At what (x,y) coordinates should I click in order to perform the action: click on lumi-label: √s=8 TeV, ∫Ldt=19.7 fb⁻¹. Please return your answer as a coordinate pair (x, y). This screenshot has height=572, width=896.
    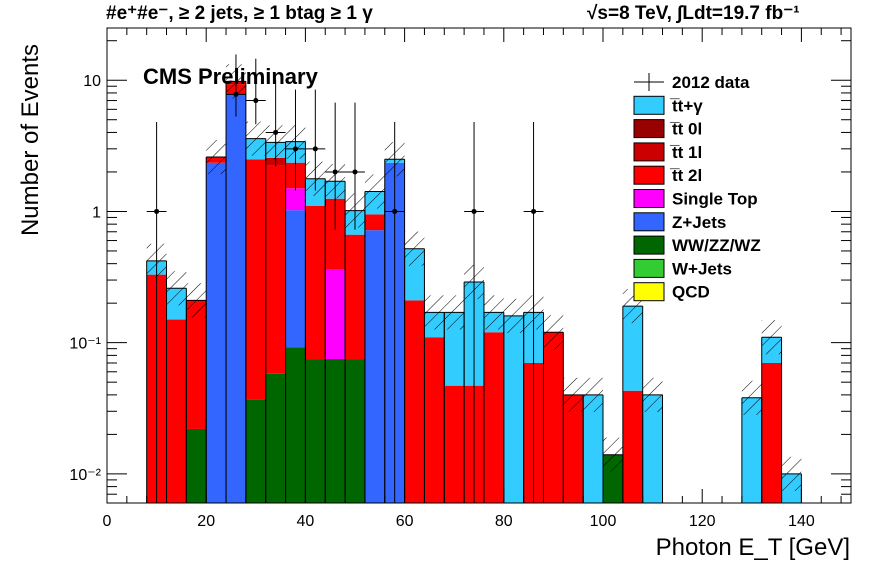
    Looking at the image, I should click on (693, 13).